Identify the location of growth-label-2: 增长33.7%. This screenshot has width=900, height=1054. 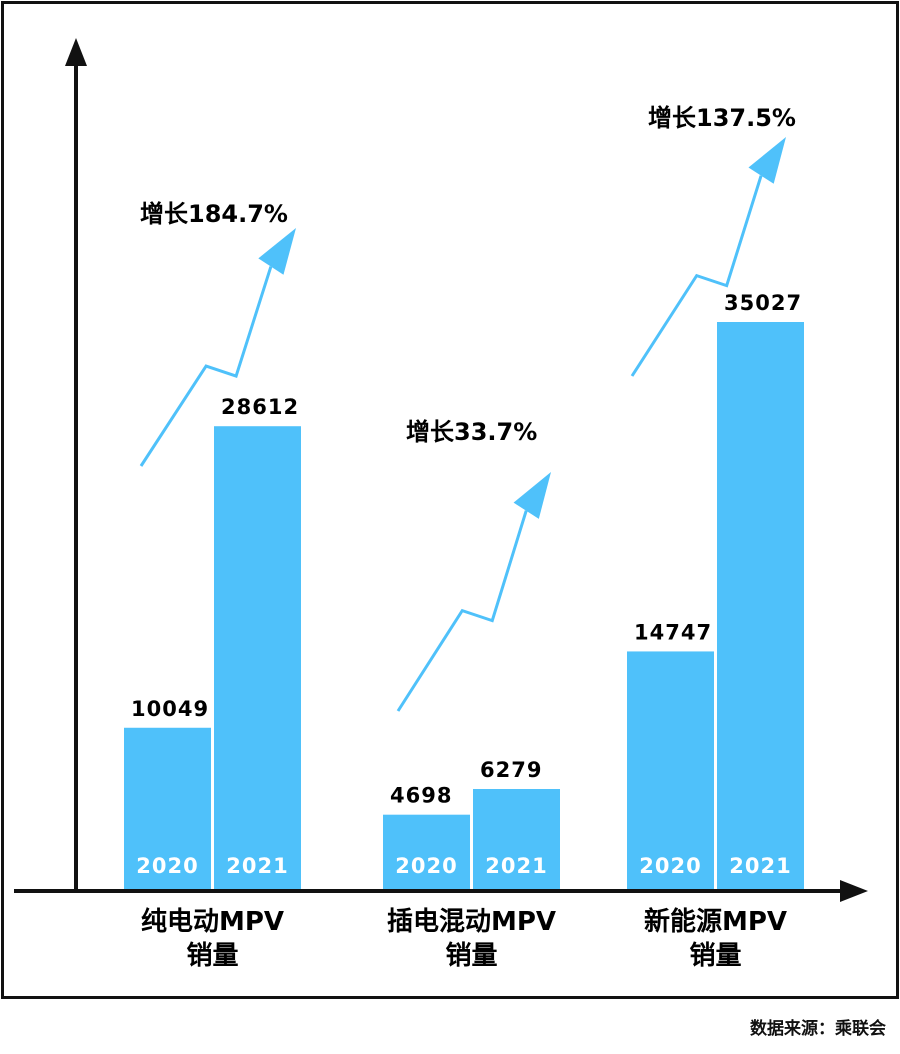
(471, 432).